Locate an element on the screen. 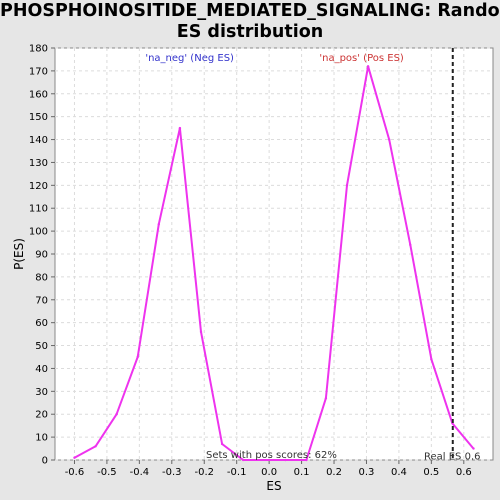 The image size is (500, 500). x-tick-label: 0.6 is located at coordinates (464, 472).